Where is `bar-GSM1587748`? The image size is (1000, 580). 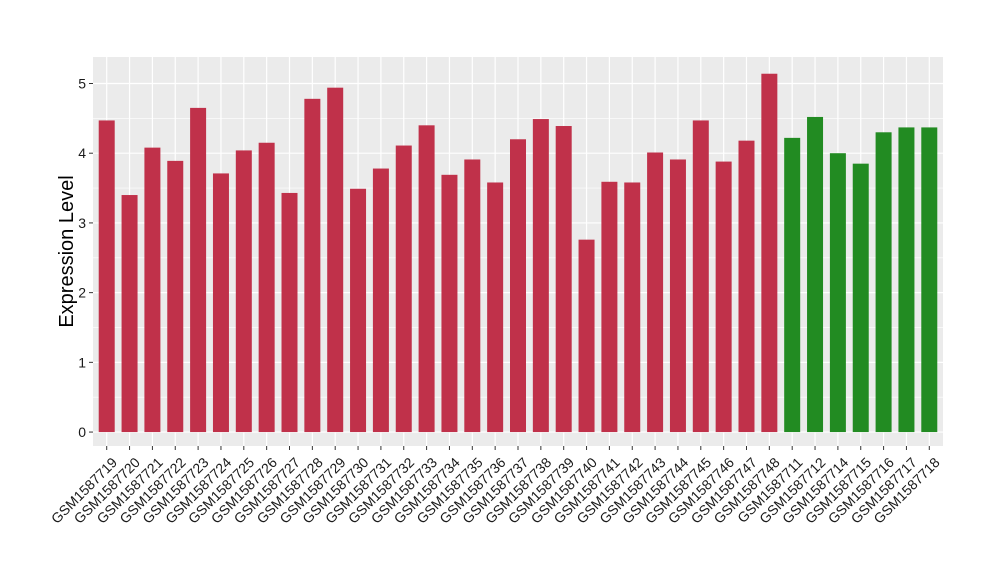 bar-GSM1587748 is located at coordinates (769, 253).